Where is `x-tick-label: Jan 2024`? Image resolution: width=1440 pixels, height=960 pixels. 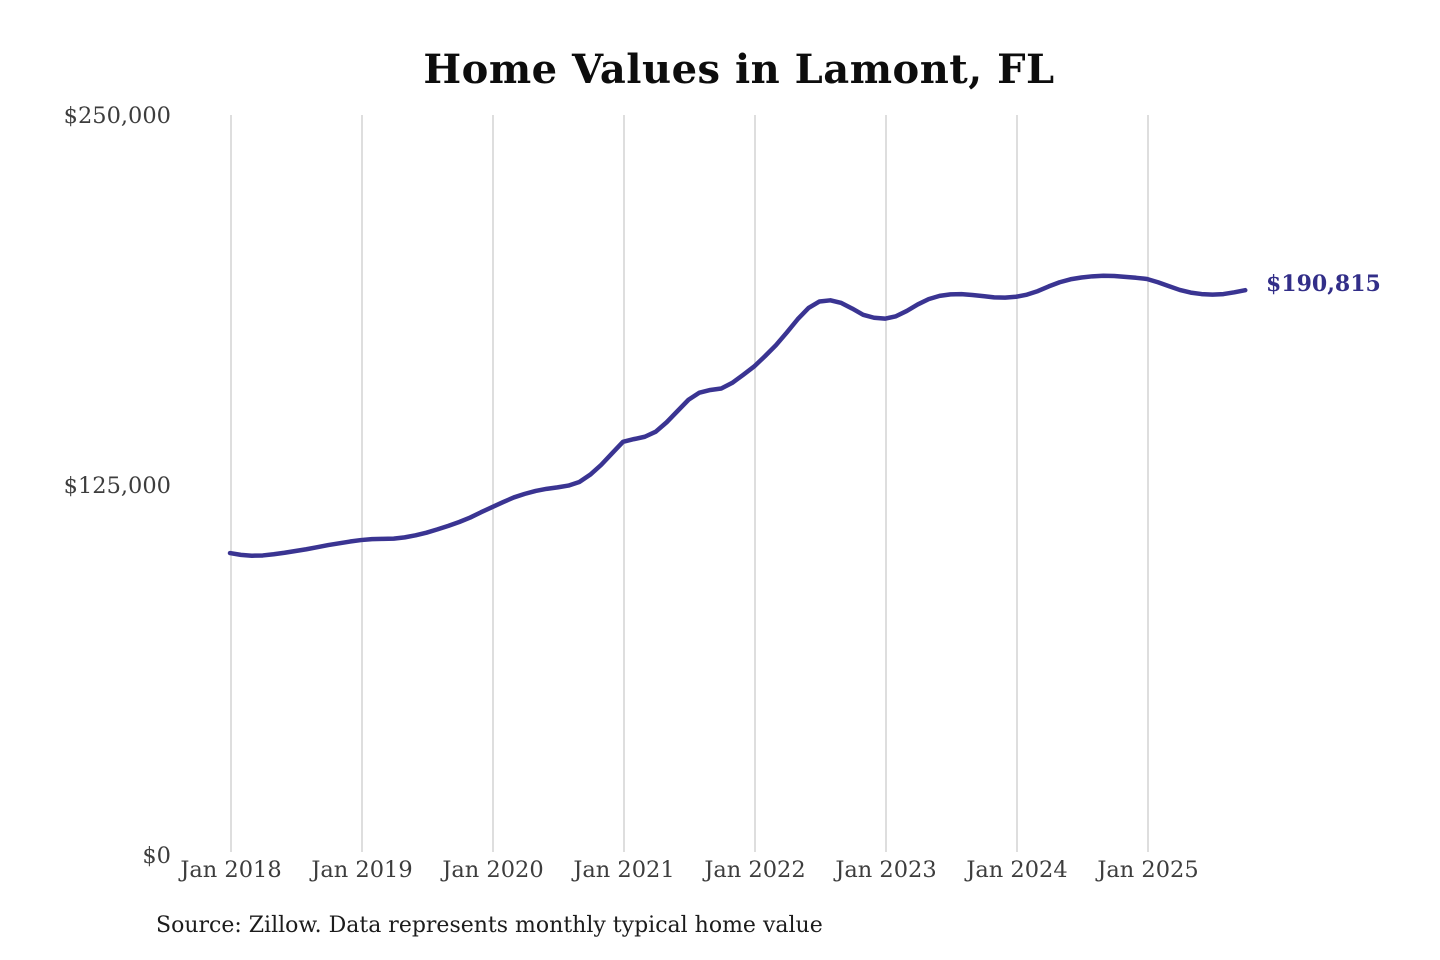 x-tick-label: Jan 2024 is located at coordinates (1015, 870).